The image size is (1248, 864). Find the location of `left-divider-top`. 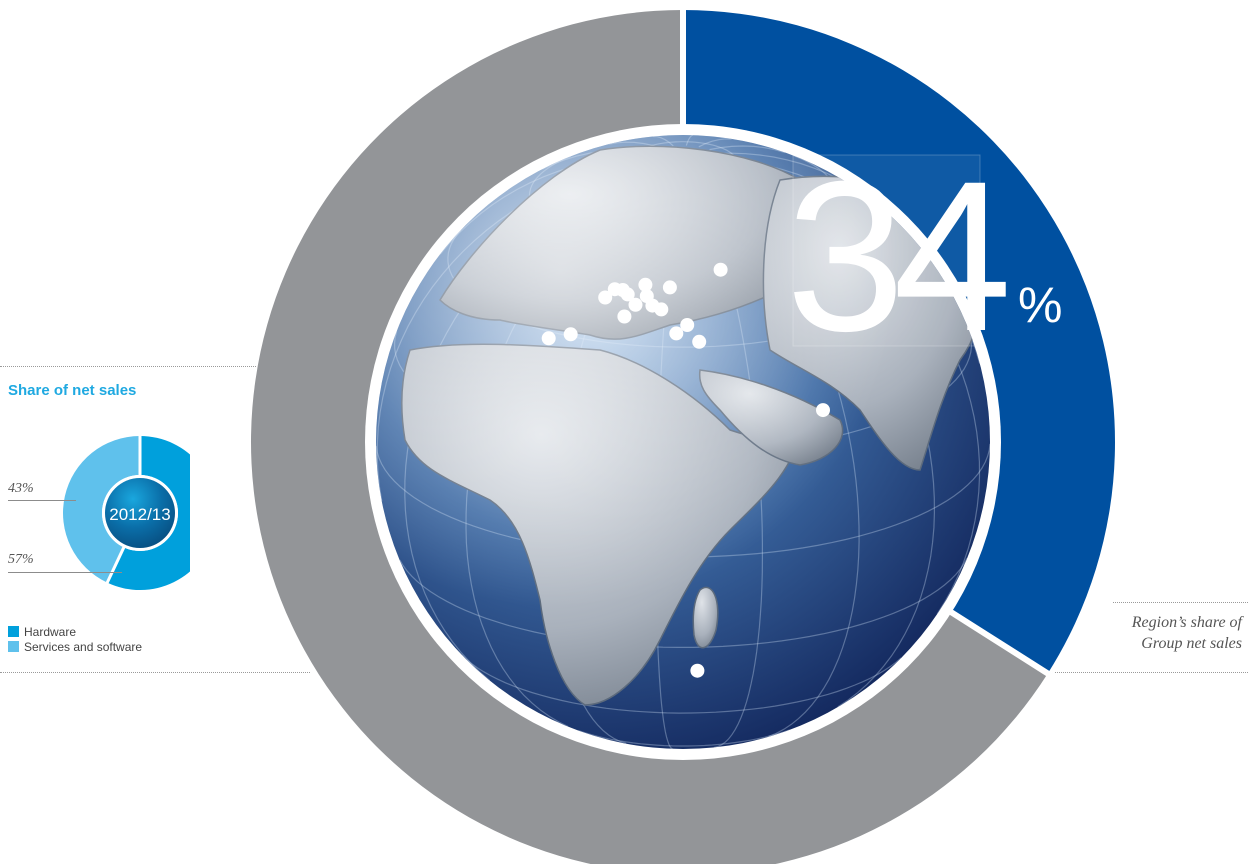

left-divider-top is located at coordinates (128, 366).